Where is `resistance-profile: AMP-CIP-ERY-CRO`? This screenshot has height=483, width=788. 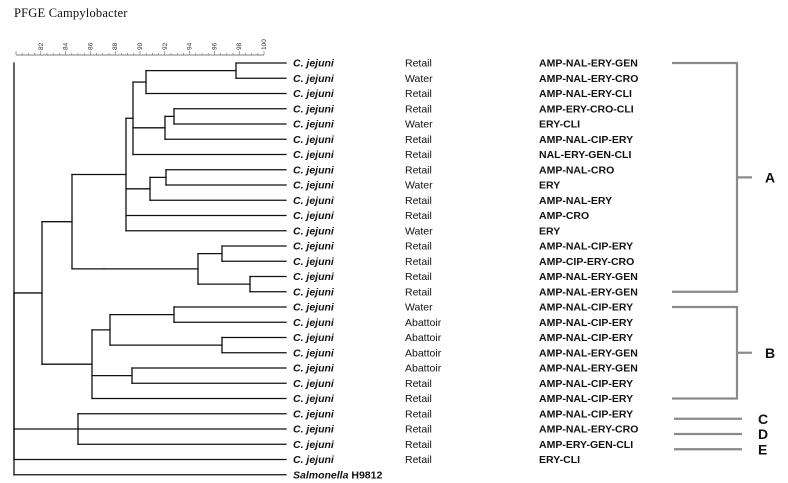 resistance-profile: AMP-CIP-ERY-CRO is located at coordinates (586, 262).